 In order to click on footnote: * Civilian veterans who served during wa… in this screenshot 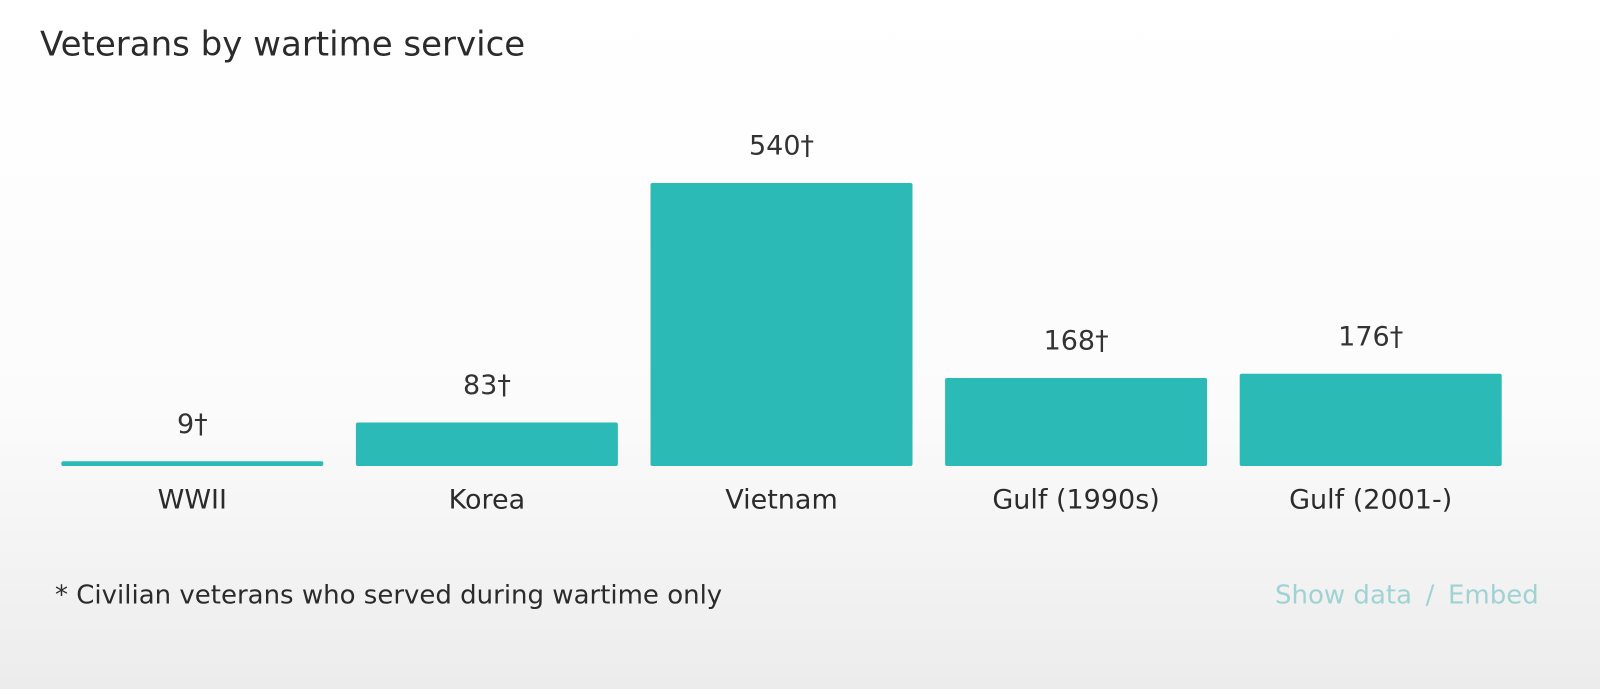, I will do `click(388, 596)`.